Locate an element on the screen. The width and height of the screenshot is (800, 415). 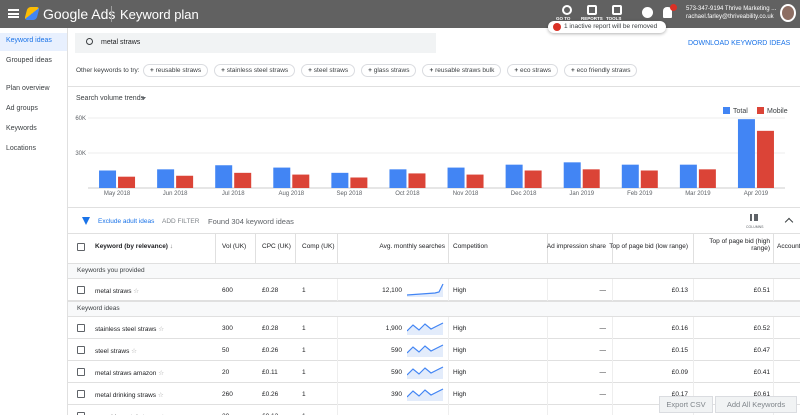
collapse-caret is located at coordinates (789, 222).